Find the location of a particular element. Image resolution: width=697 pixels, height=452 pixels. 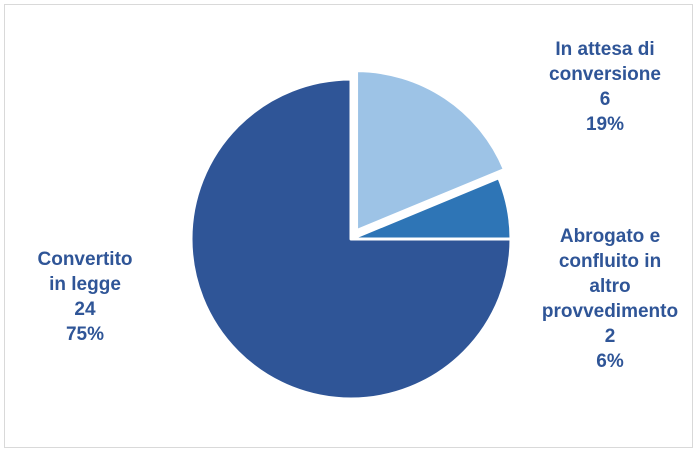

label-abrogato-line-3: altro is located at coordinates (610, 286).